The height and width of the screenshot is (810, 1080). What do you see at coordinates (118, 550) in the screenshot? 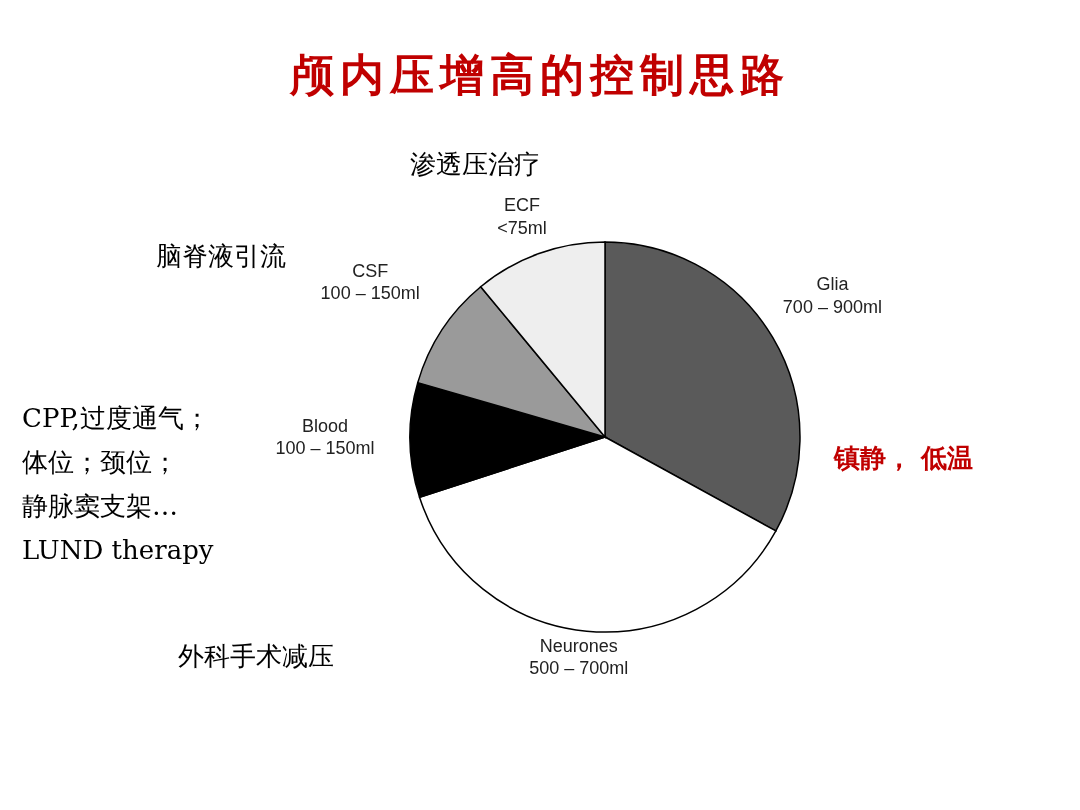
I see `text: LUND therapy` at bounding box center [118, 550].